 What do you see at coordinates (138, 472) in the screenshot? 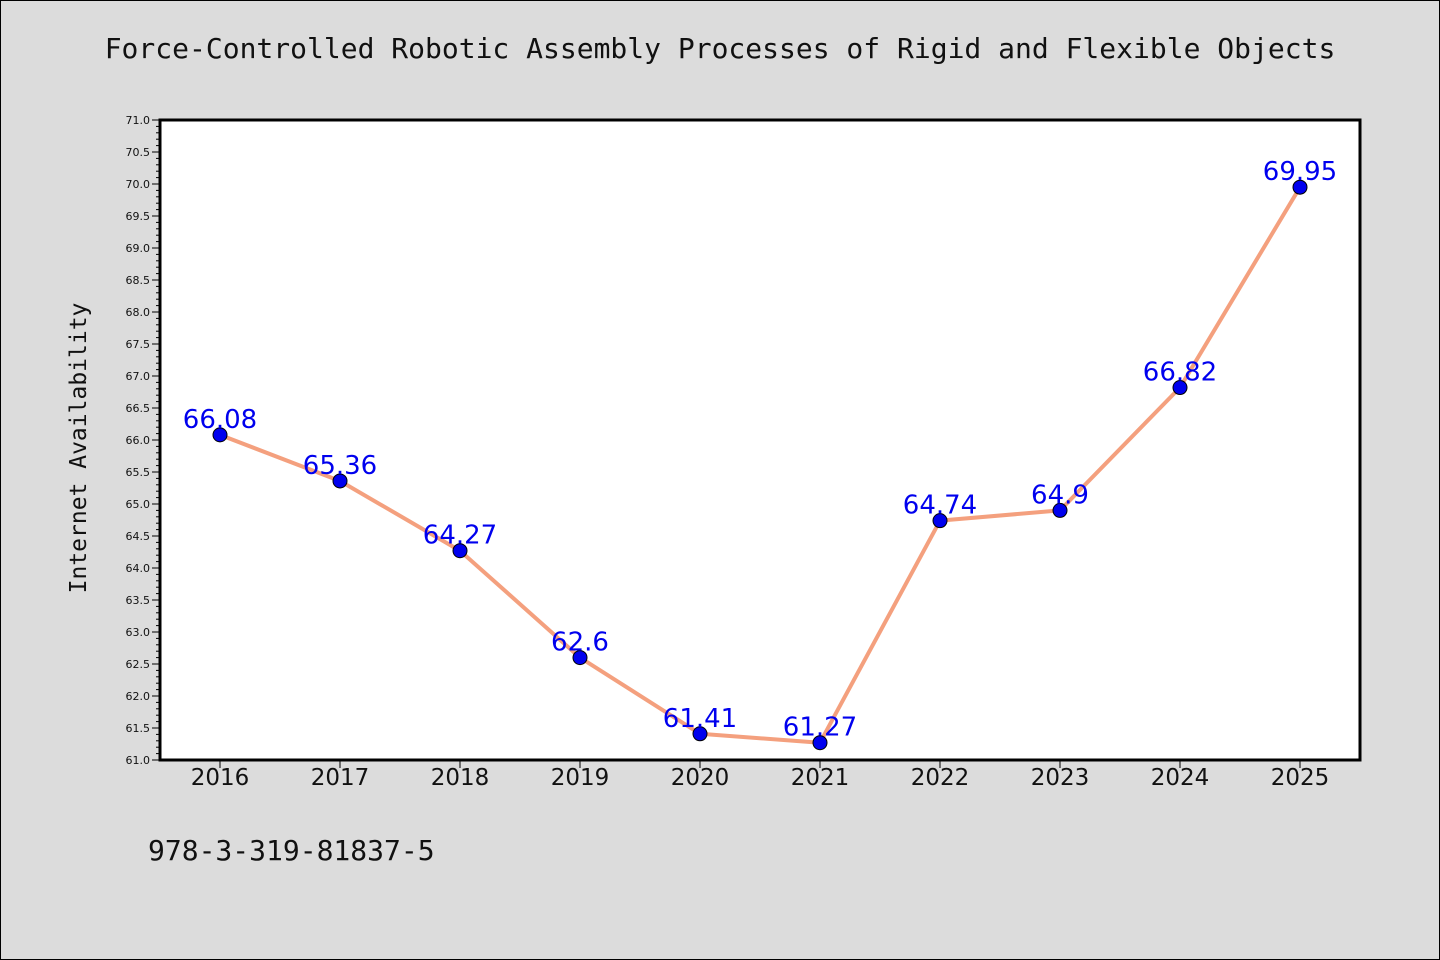
I see `y-tick-label: 65.5` at bounding box center [138, 472].